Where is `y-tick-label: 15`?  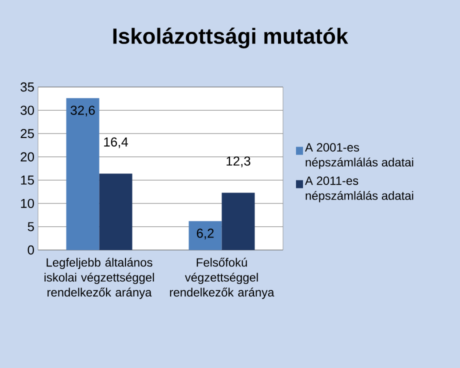 y-tick-label: 15 is located at coordinates (27, 180).